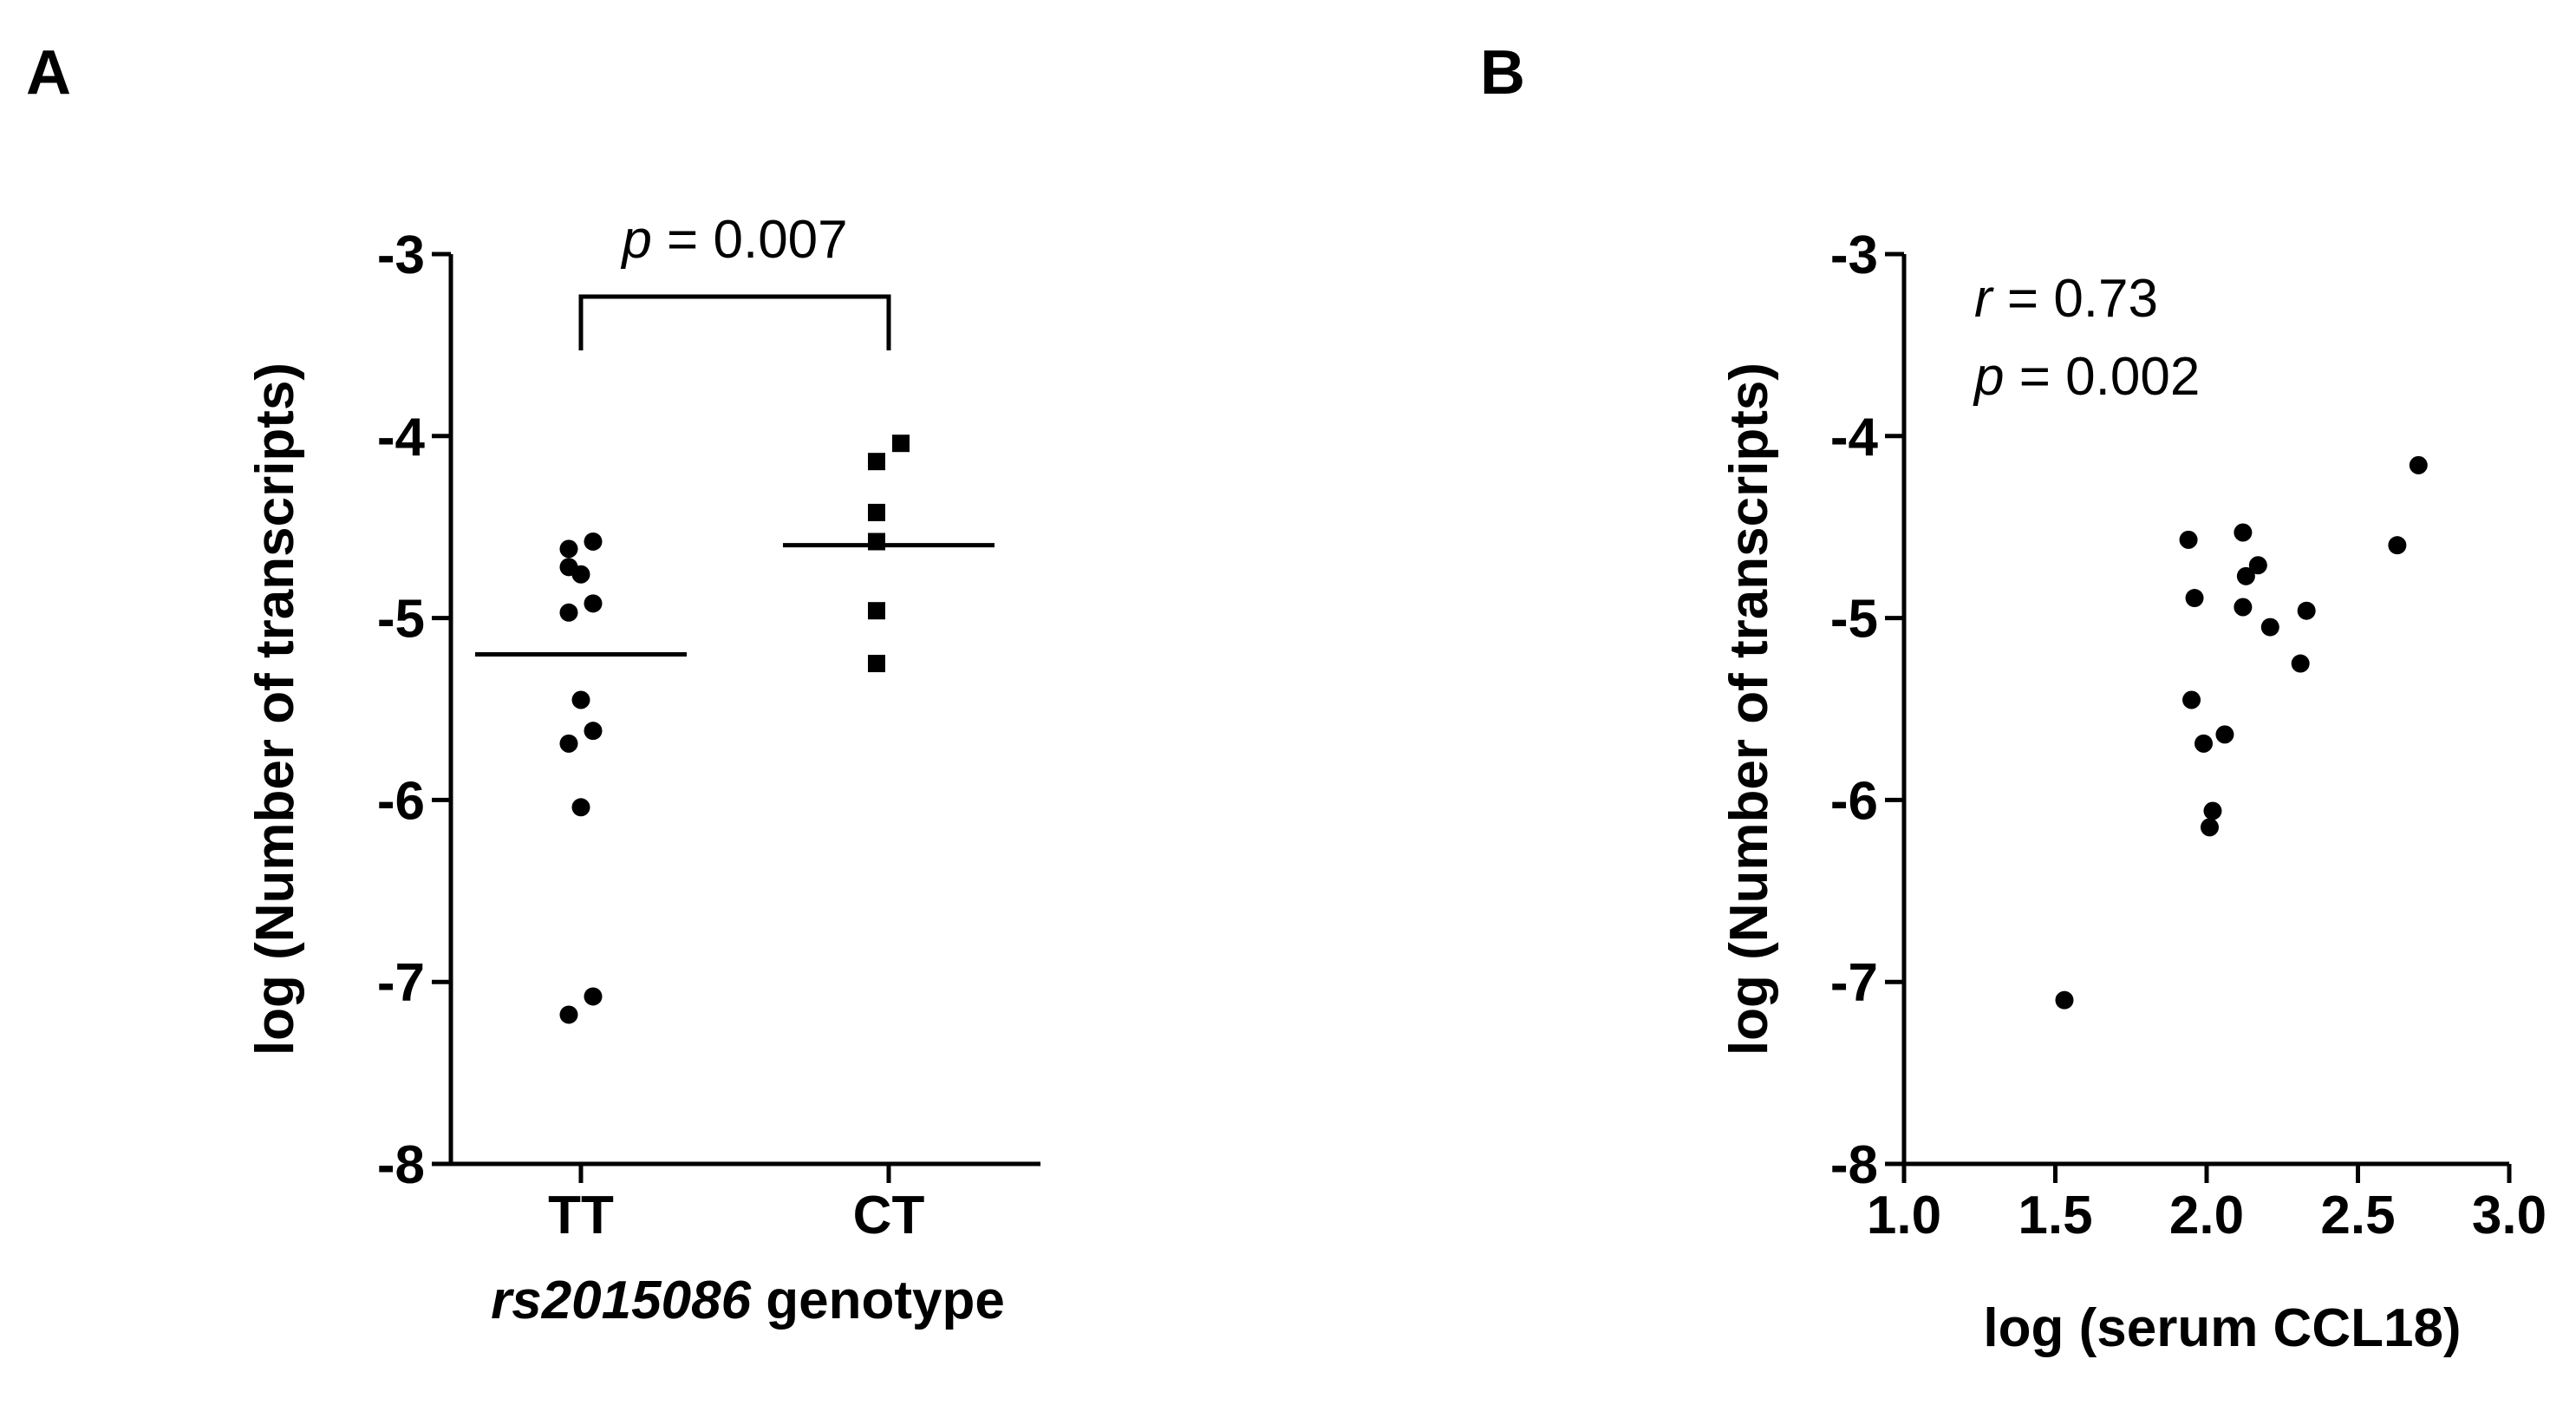  I want to click on panel-label-b: B, so click(1503, 73).